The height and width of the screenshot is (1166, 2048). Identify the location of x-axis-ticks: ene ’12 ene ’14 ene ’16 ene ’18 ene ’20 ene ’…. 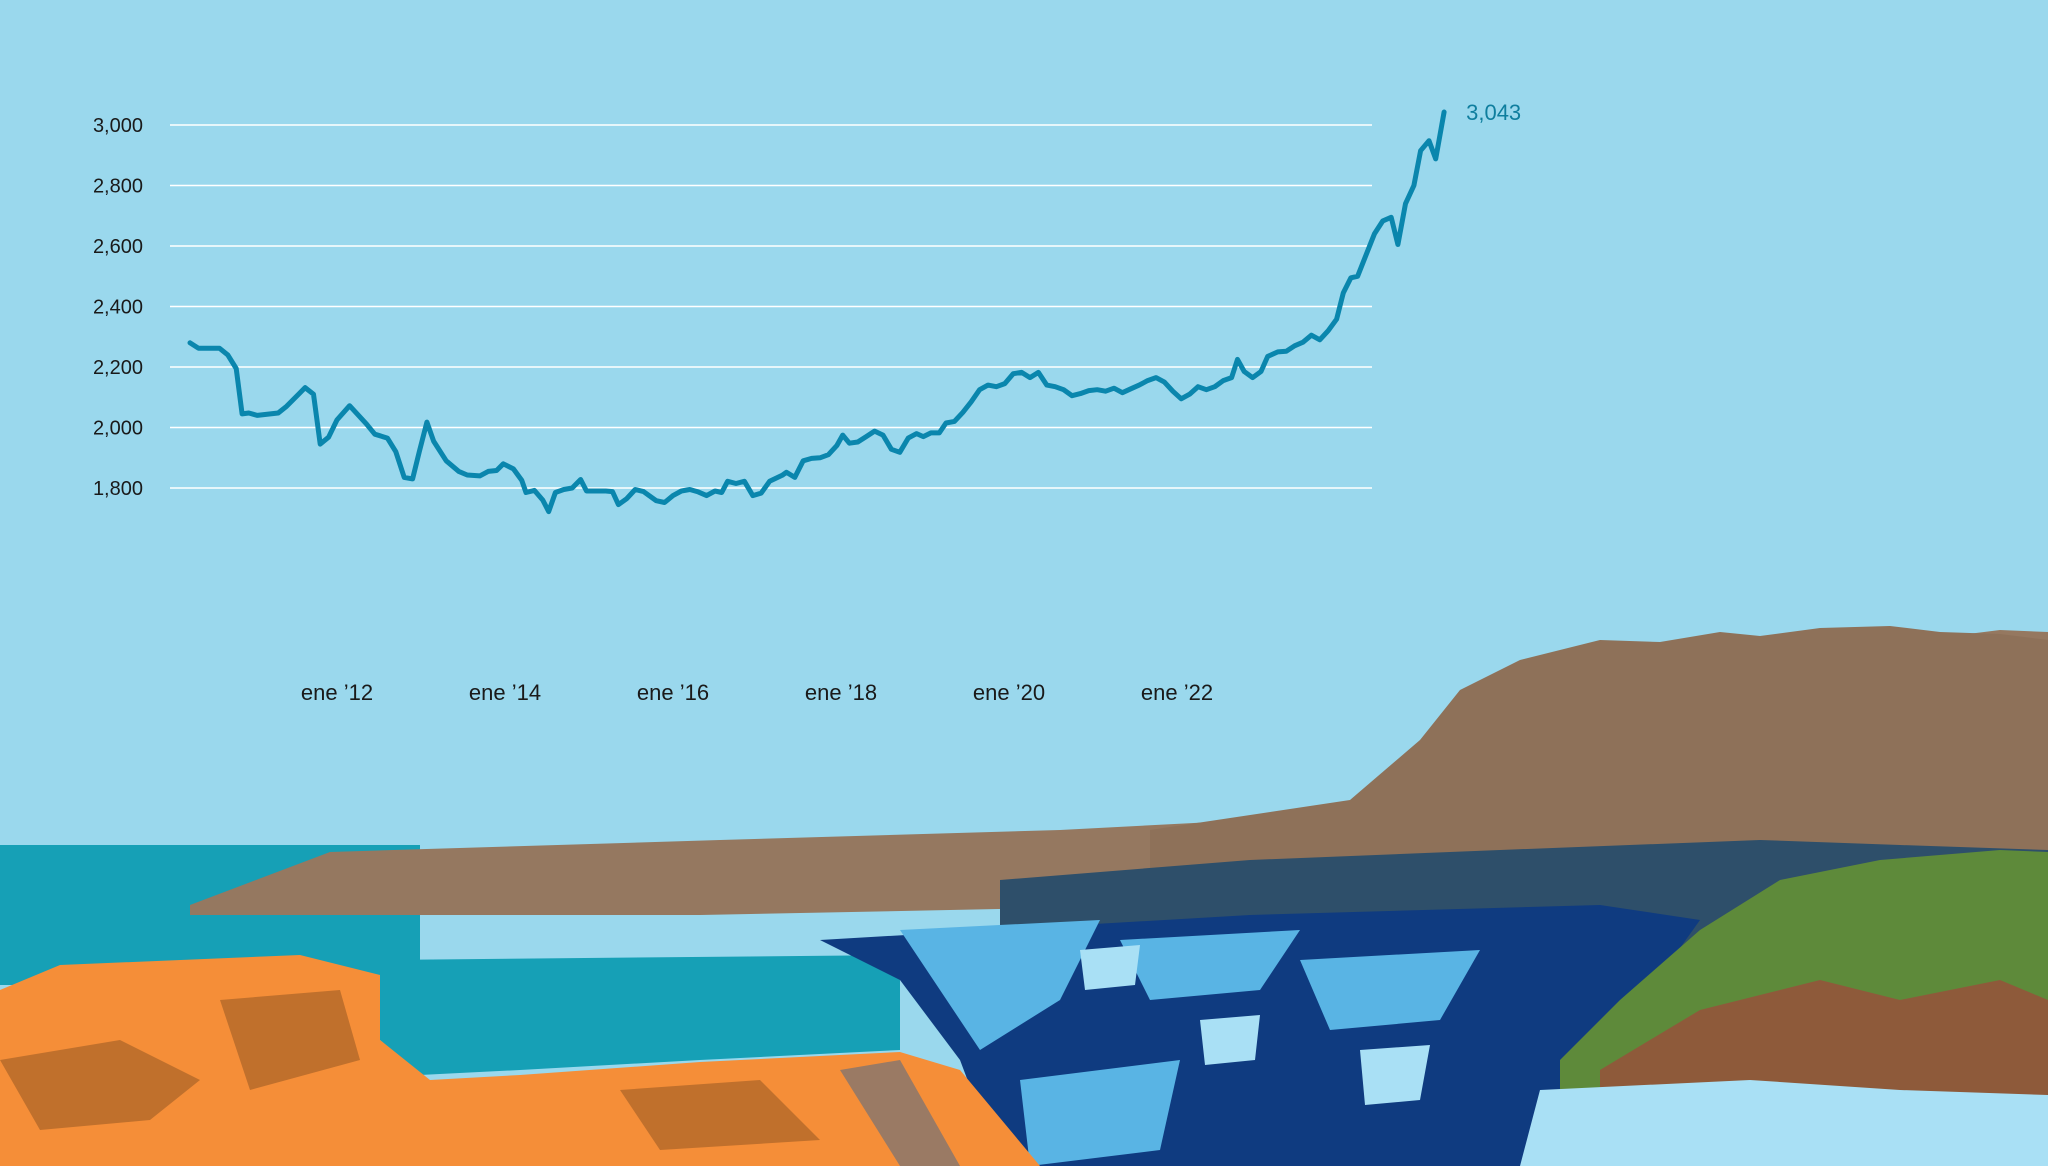
(757, 692).